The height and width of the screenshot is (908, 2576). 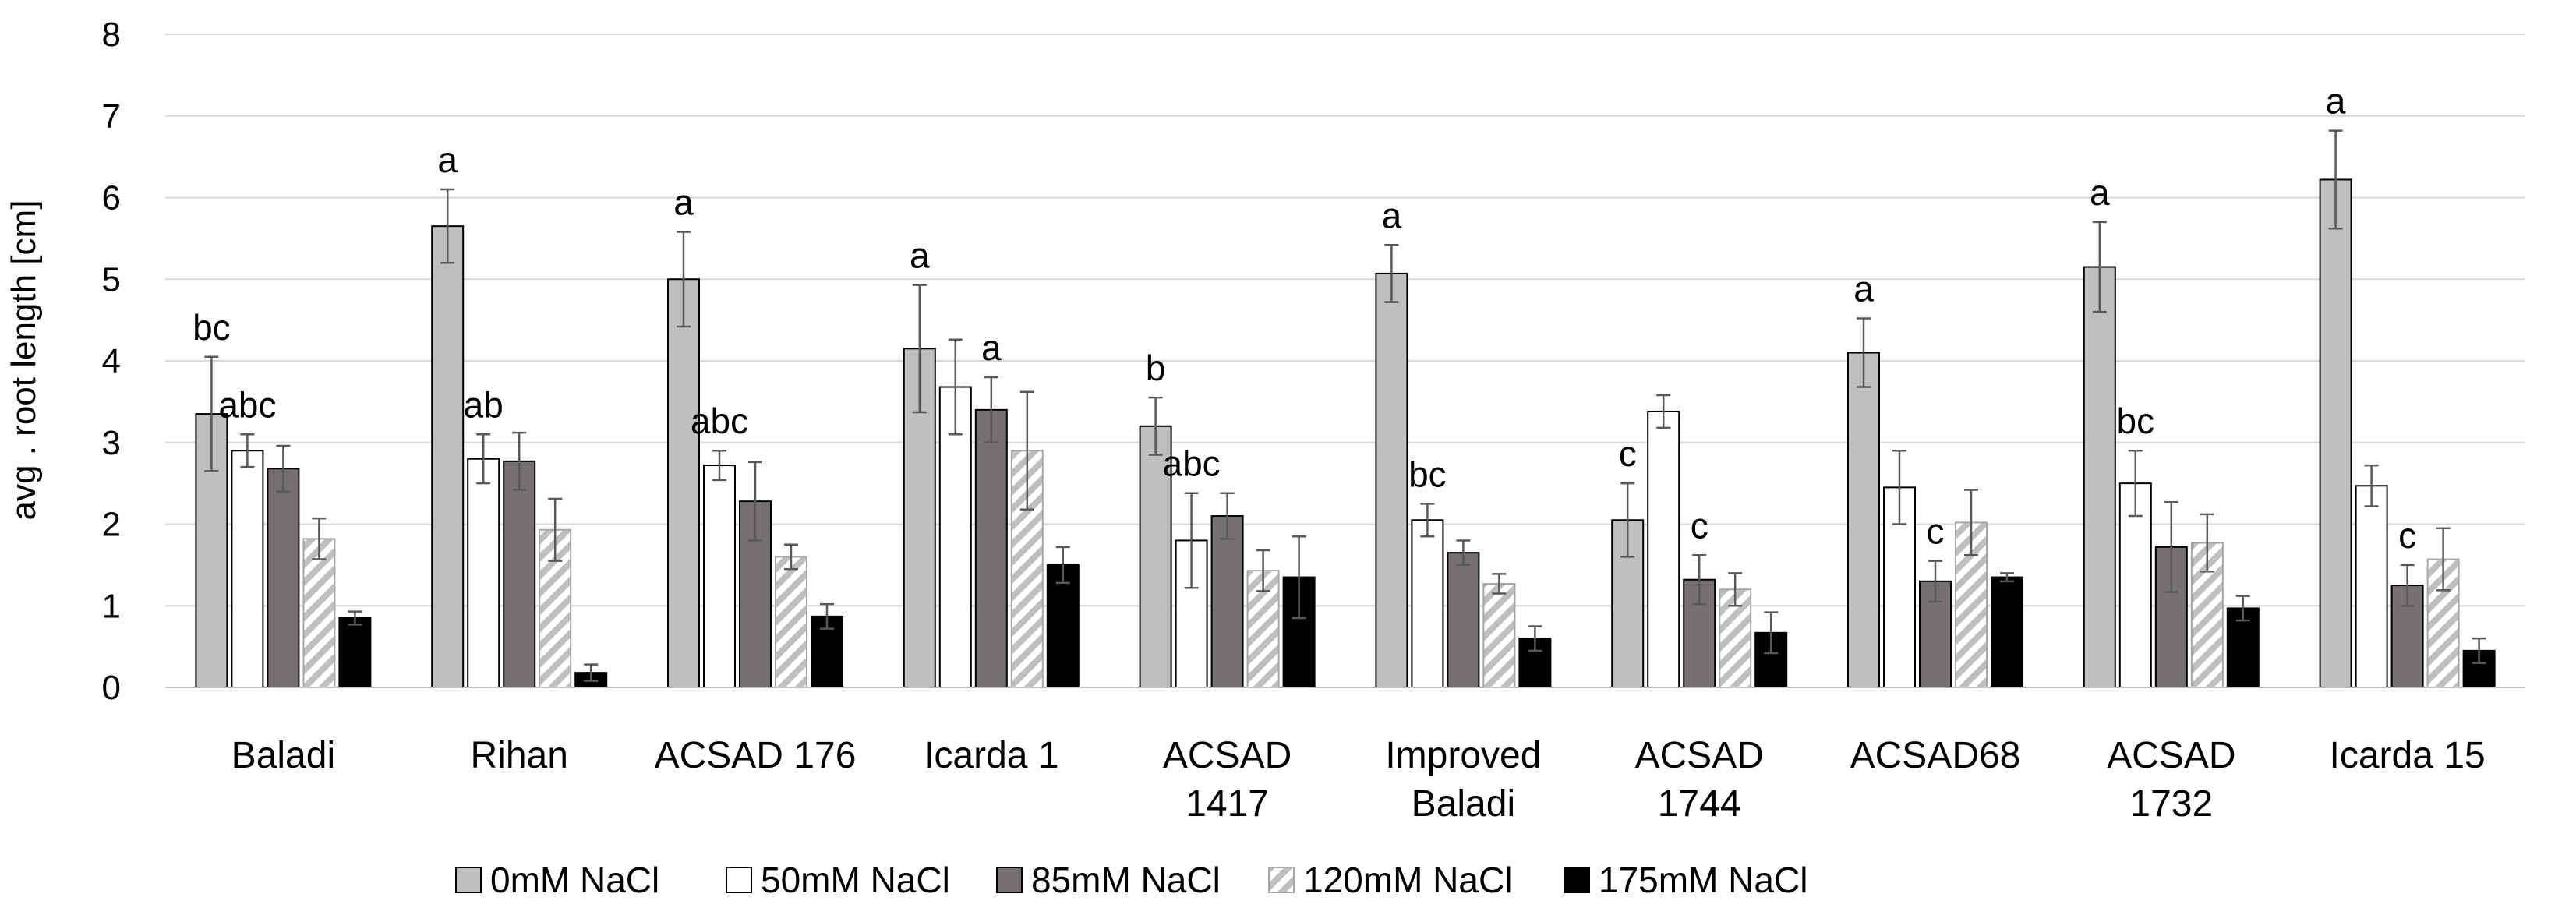 I want to click on y-tick-label: 3, so click(x=111, y=443).